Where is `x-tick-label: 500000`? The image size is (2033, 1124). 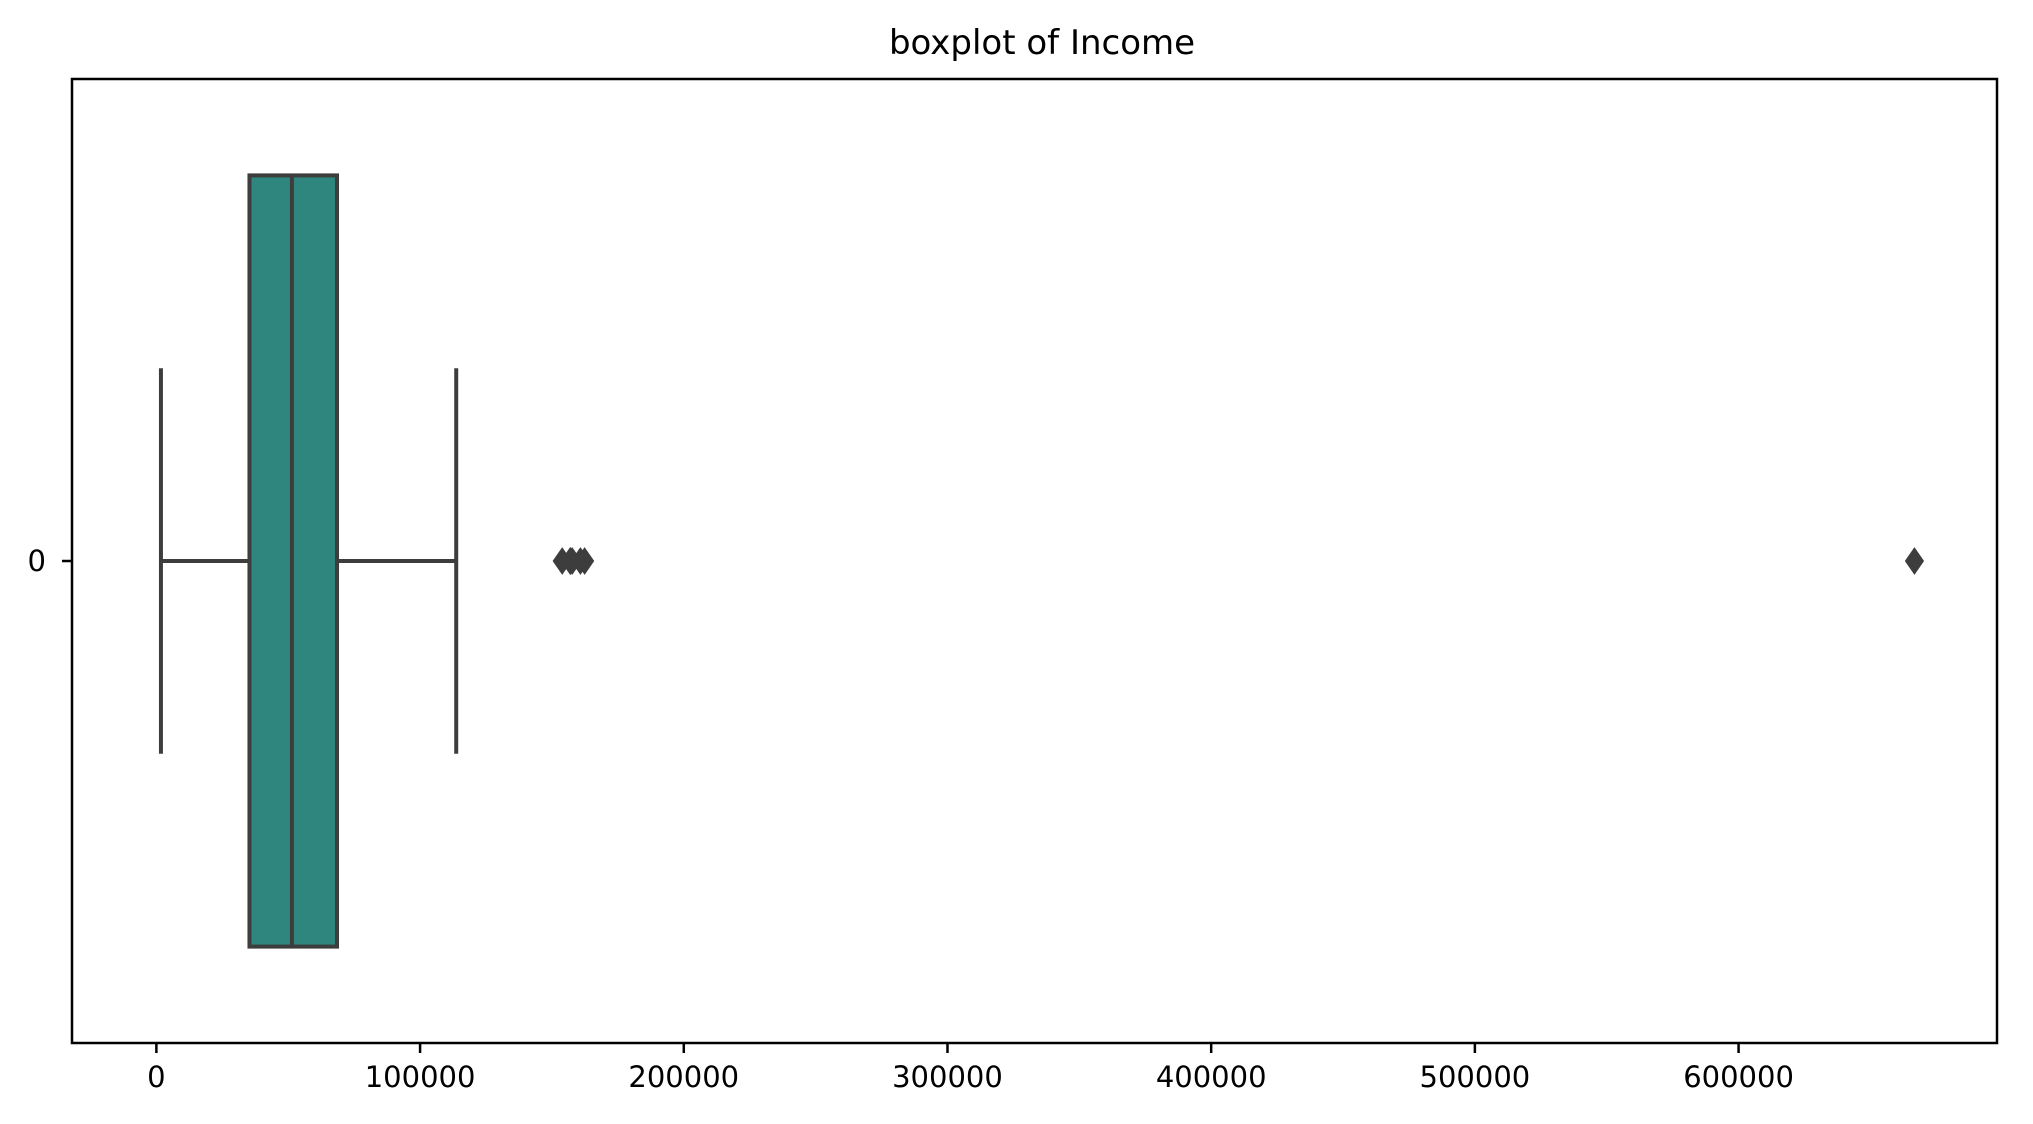
x-tick-label: 500000 is located at coordinates (1475, 1077).